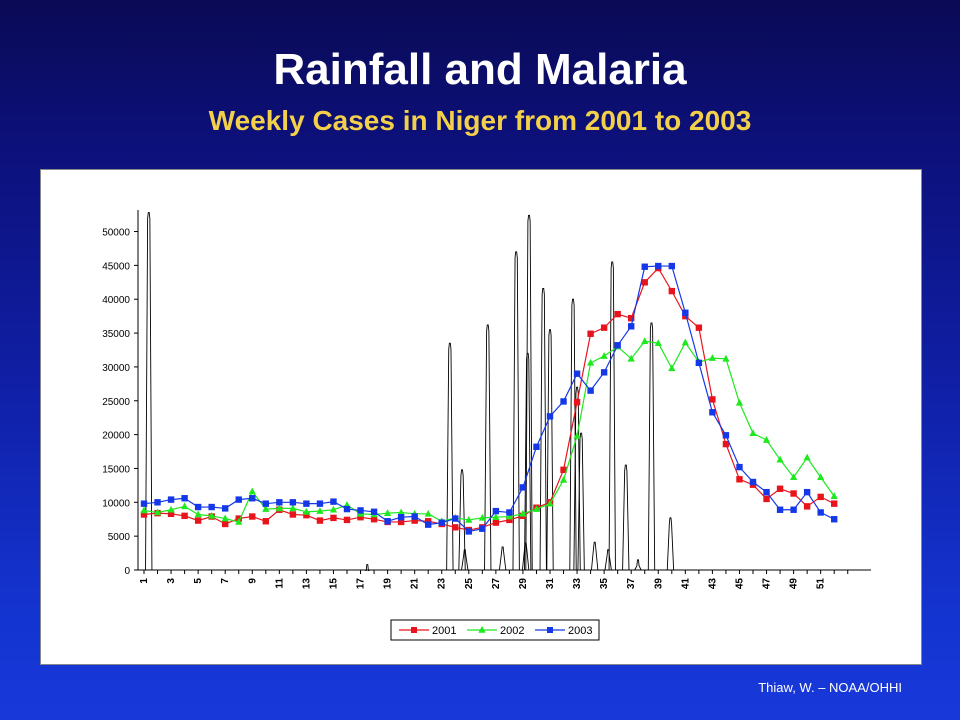  Describe the element at coordinates (658, 584) in the screenshot. I see `x-tick-label: 39` at that location.